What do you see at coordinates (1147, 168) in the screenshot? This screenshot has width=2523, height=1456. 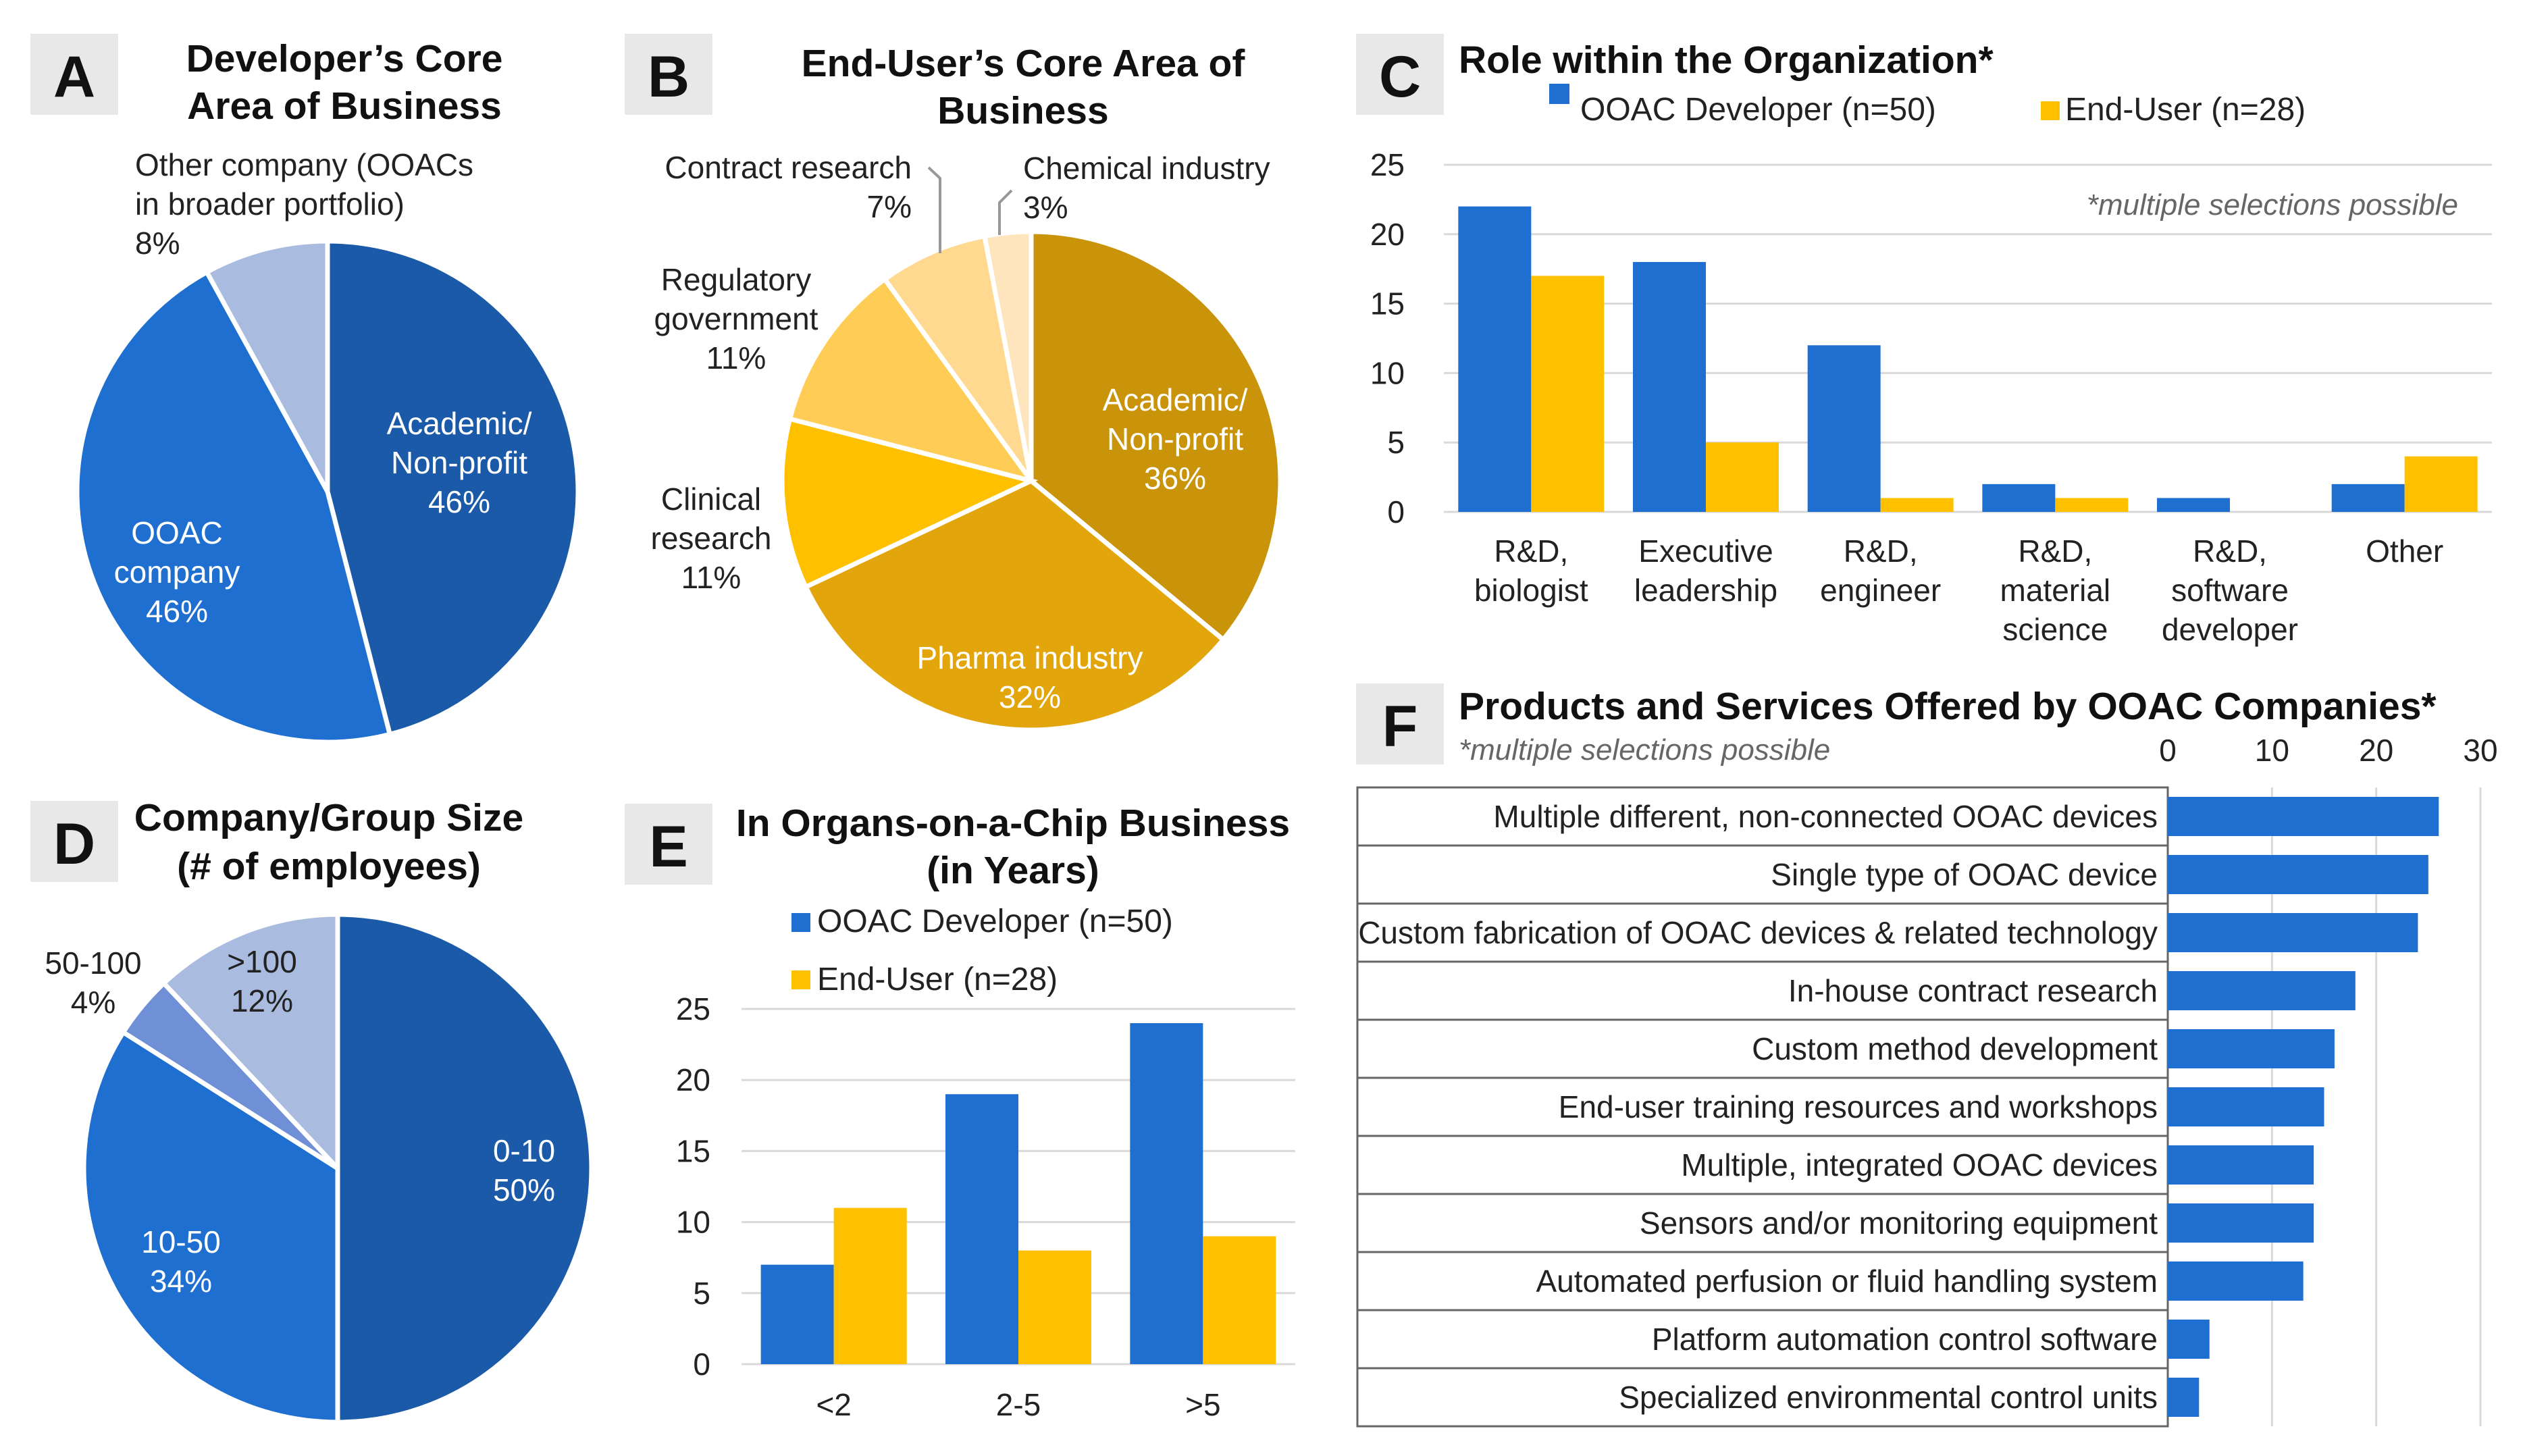 I see `slice-label: Chemical industry` at bounding box center [1147, 168].